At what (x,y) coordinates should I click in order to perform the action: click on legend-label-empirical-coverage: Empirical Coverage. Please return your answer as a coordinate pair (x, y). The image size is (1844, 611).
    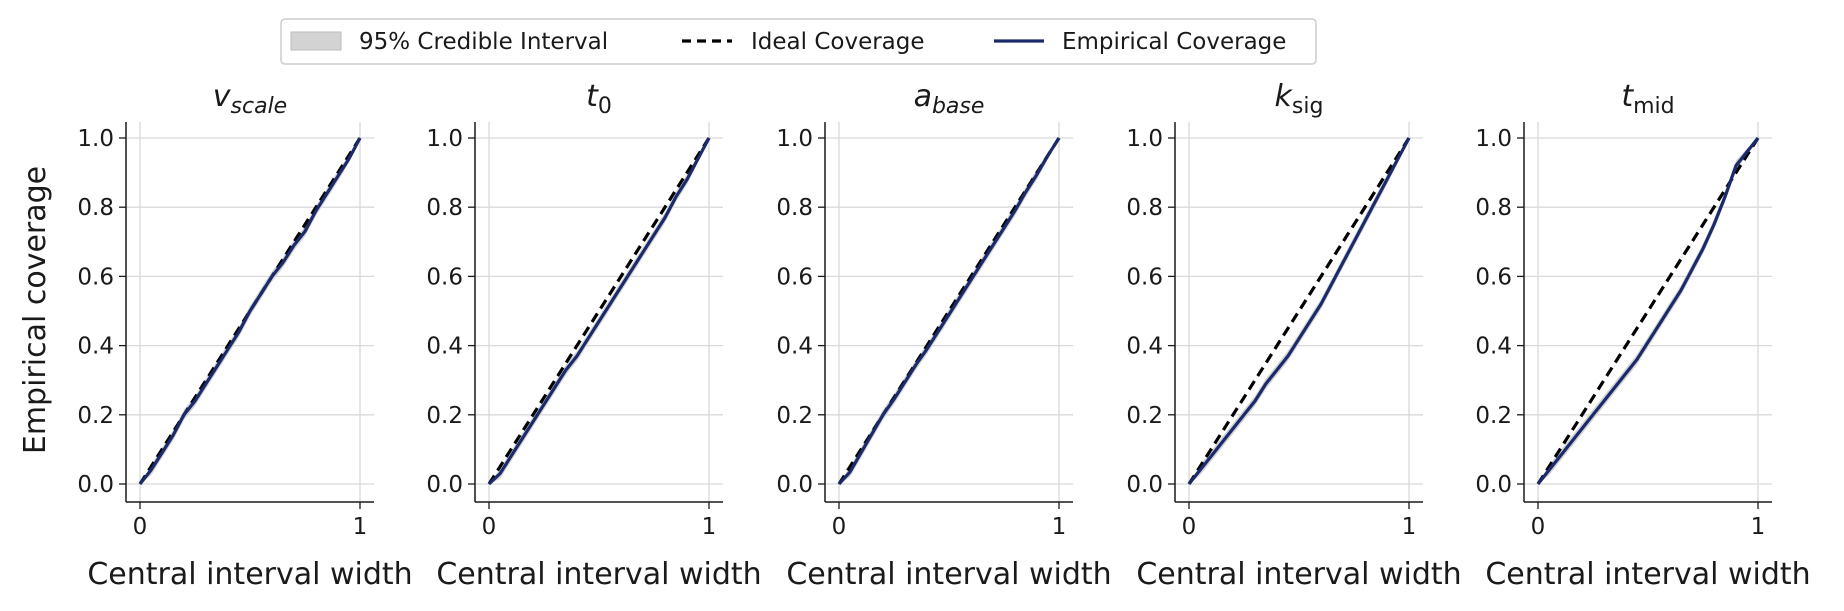
    Looking at the image, I should click on (1174, 42).